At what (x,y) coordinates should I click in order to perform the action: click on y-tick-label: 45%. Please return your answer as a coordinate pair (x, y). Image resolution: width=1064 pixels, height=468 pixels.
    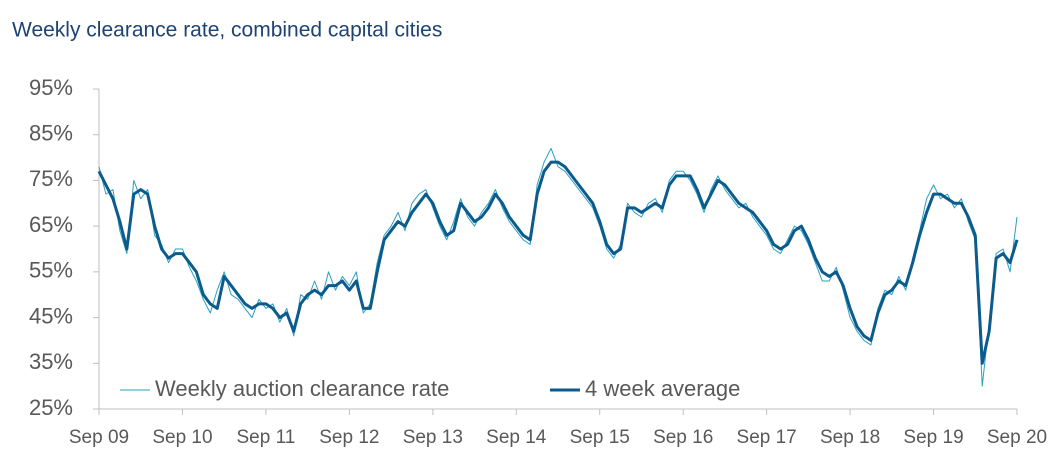
    Looking at the image, I should click on (51, 315).